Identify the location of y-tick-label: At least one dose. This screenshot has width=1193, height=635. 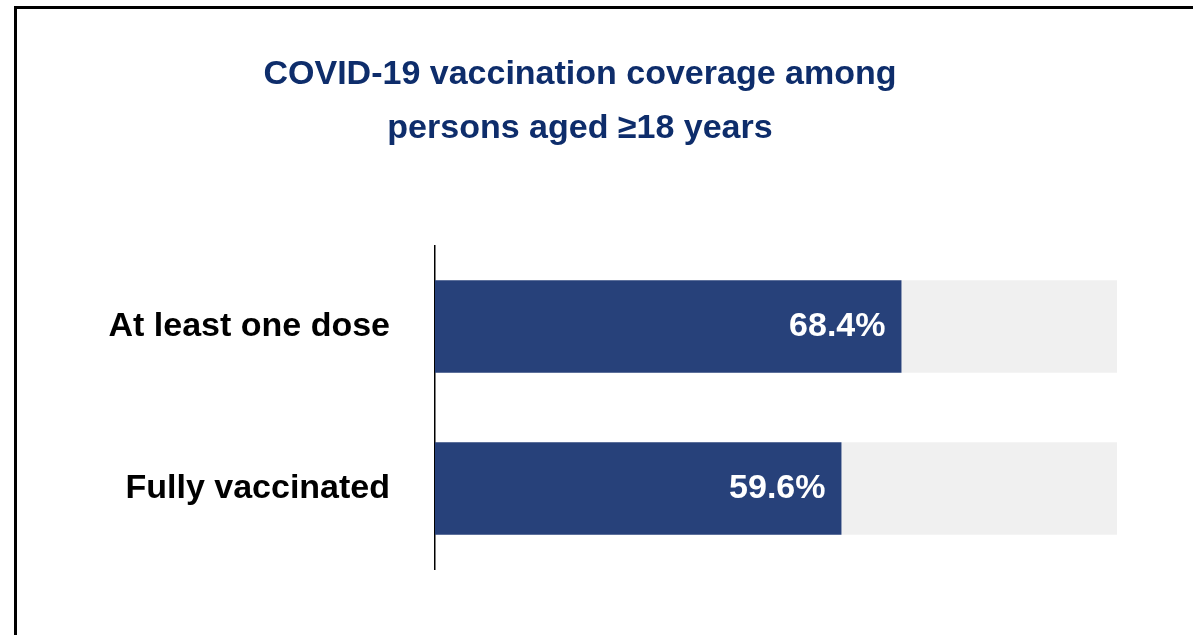
(249, 323).